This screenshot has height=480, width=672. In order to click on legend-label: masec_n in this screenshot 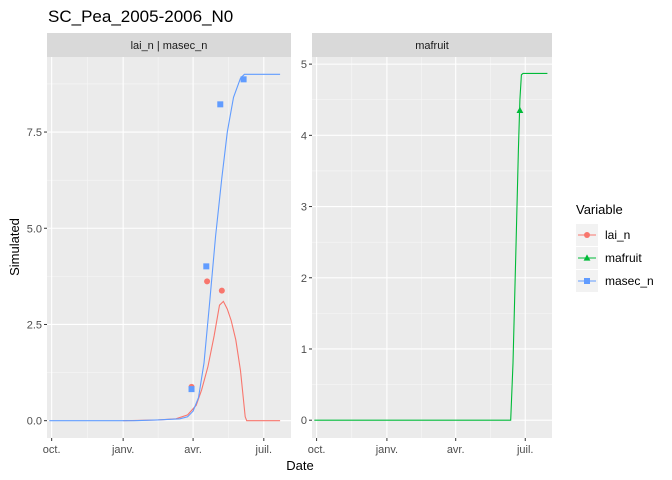, I will do `click(629, 281)`.